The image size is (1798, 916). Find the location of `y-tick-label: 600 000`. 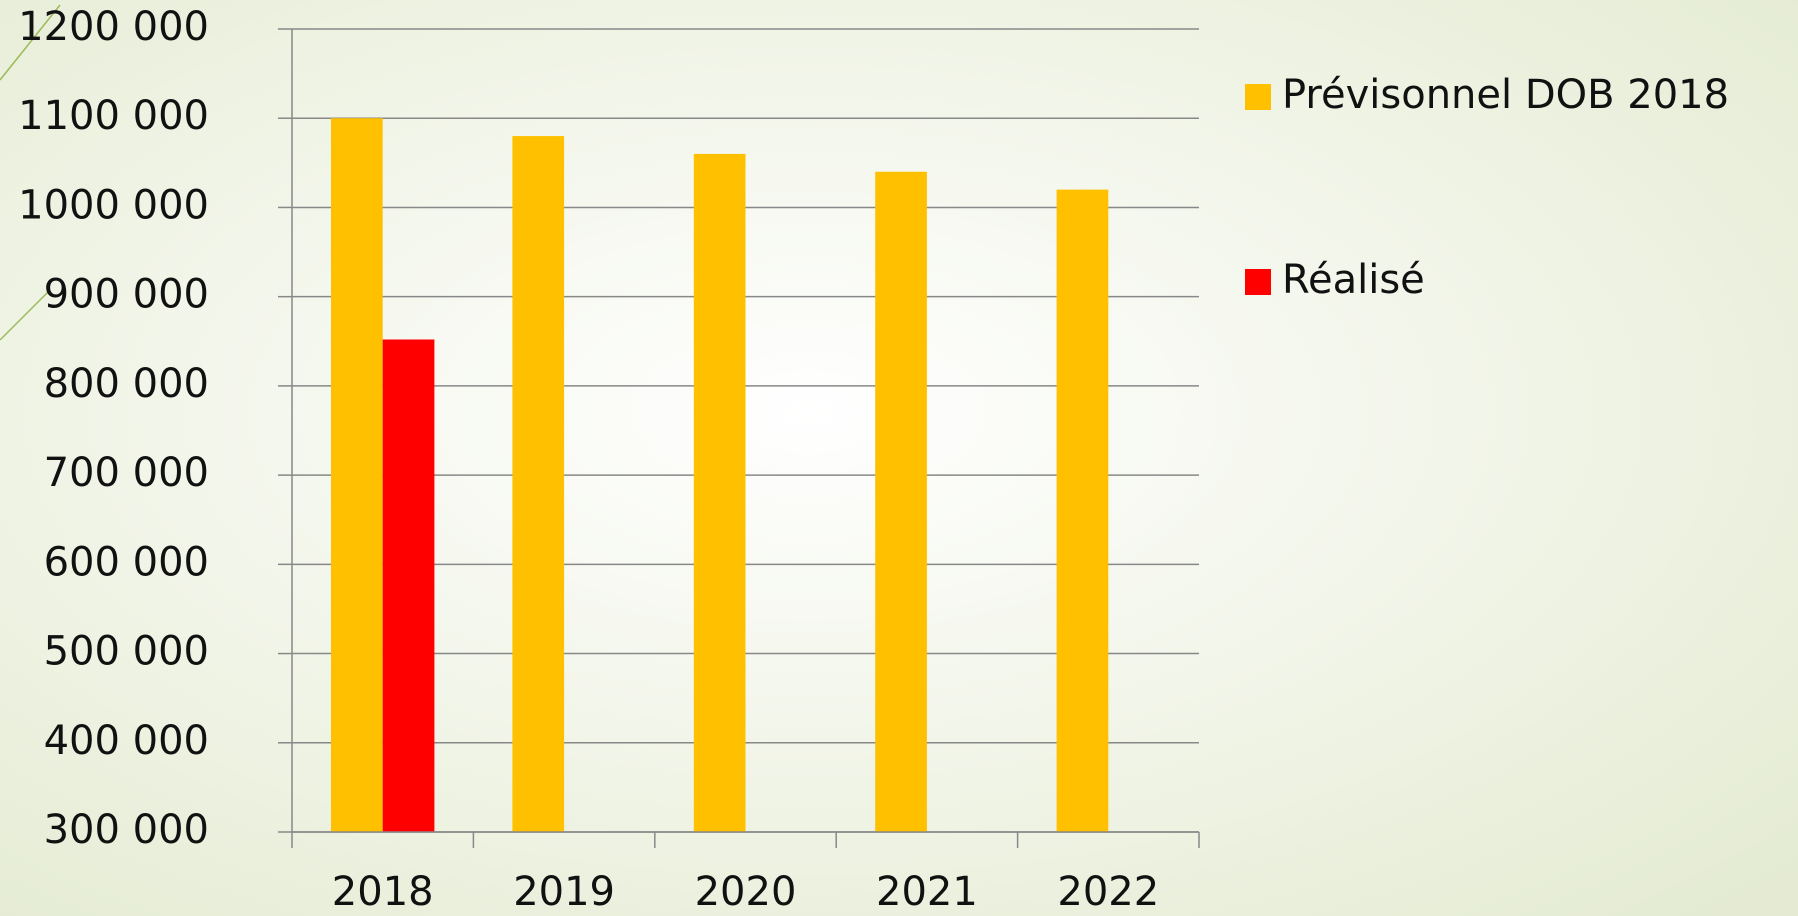

y-tick-label: 600 000 is located at coordinates (126, 562).